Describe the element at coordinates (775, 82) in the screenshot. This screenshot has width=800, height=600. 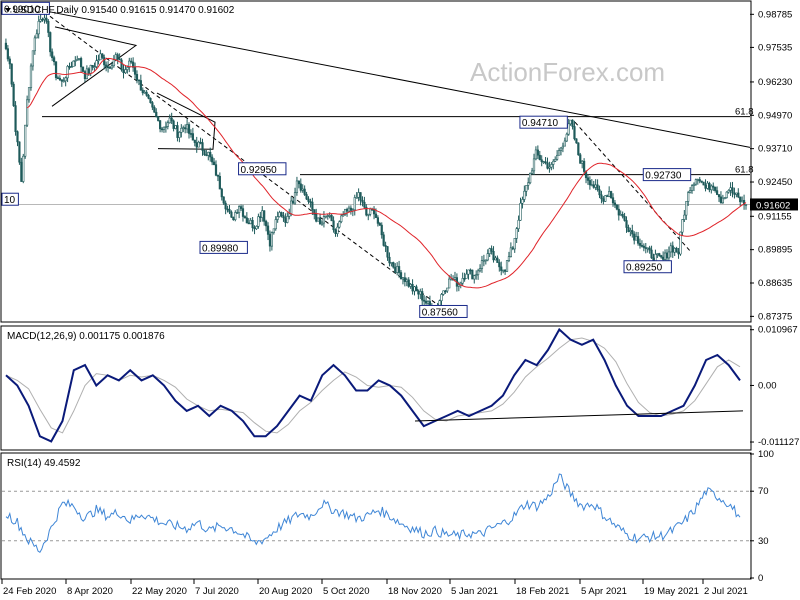
I see `price-tick-label: 0.96230` at that location.